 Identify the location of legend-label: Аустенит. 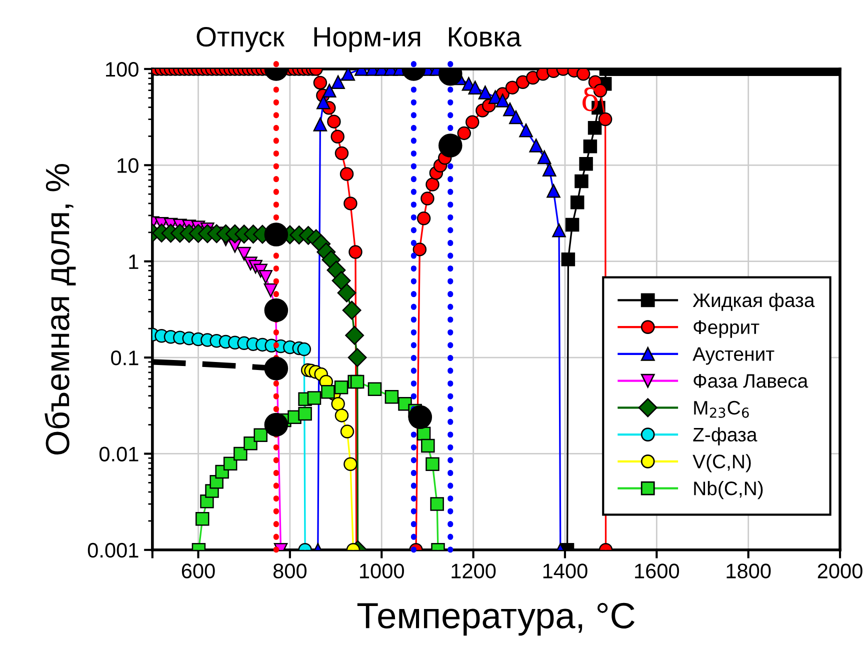
(733, 356).